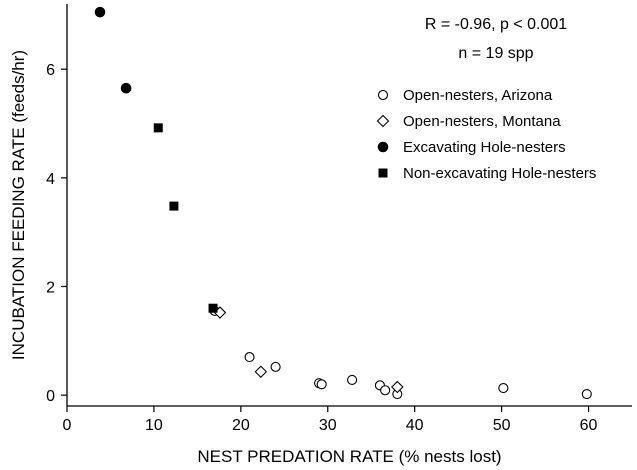  Describe the element at coordinates (415, 425) in the screenshot. I see `x-tick-label: 40` at that location.